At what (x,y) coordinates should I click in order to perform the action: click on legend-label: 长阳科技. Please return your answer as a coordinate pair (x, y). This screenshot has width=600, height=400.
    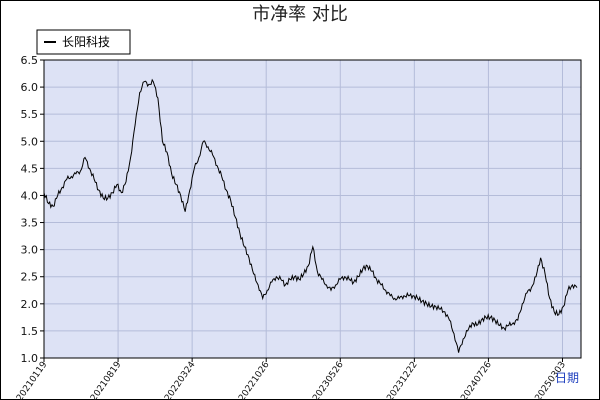
    Looking at the image, I should click on (86, 42).